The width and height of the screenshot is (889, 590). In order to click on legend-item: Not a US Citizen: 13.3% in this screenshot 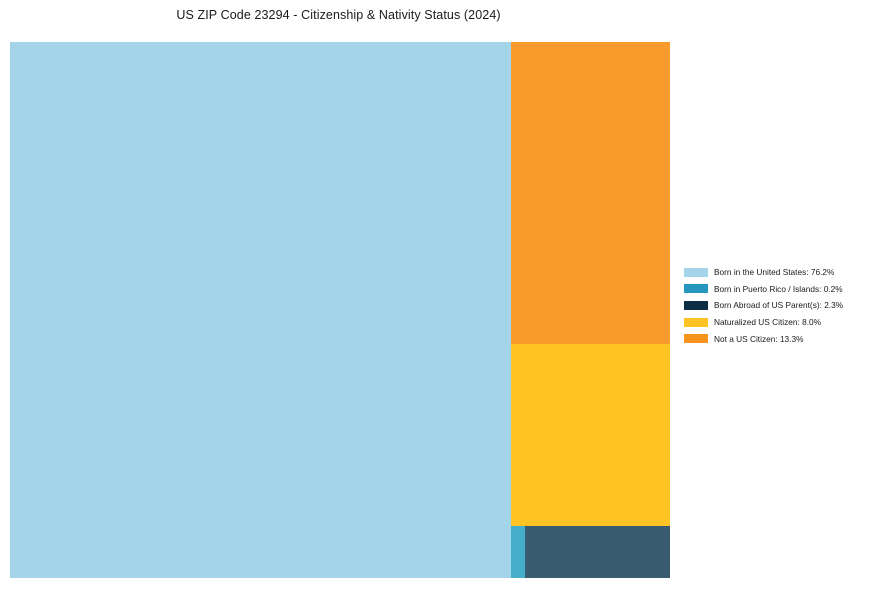, I will do `click(784, 338)`.